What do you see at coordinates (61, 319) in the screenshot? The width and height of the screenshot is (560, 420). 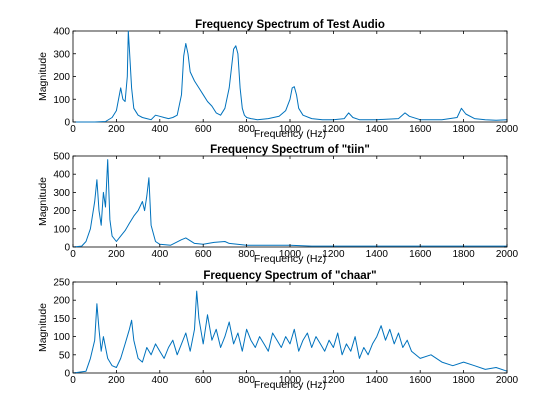 I see `y-tick-label: 150` at bounding box center [61, 319].